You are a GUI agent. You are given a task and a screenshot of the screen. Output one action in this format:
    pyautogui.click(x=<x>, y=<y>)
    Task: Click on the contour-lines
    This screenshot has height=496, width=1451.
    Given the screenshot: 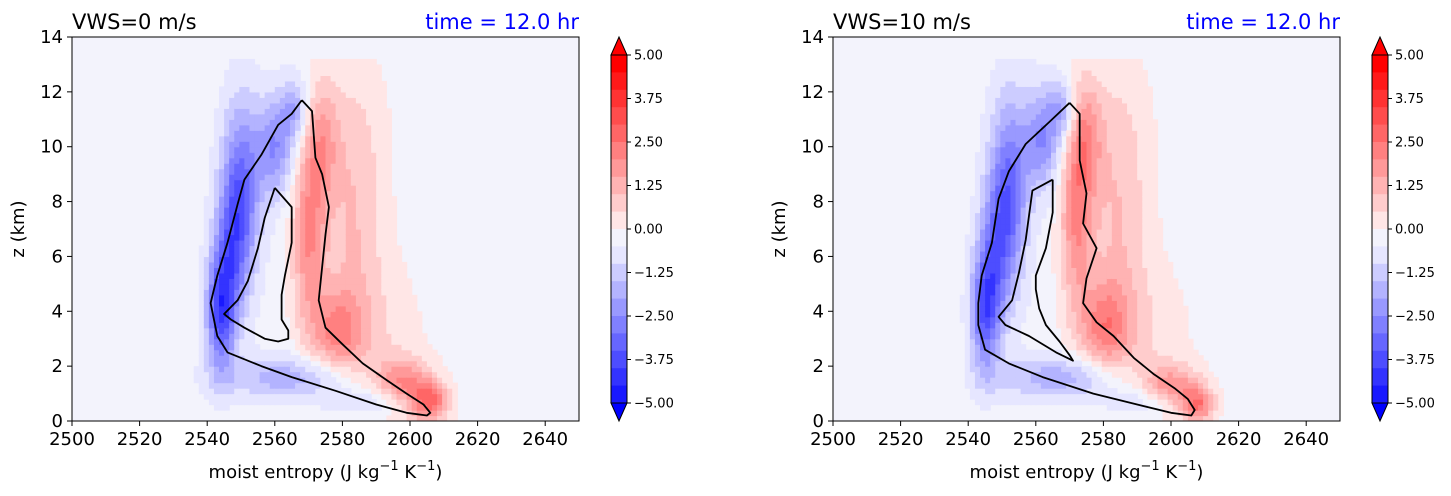 What is the action you would take?
    pyautogui.click(x=1086, y=259)
    